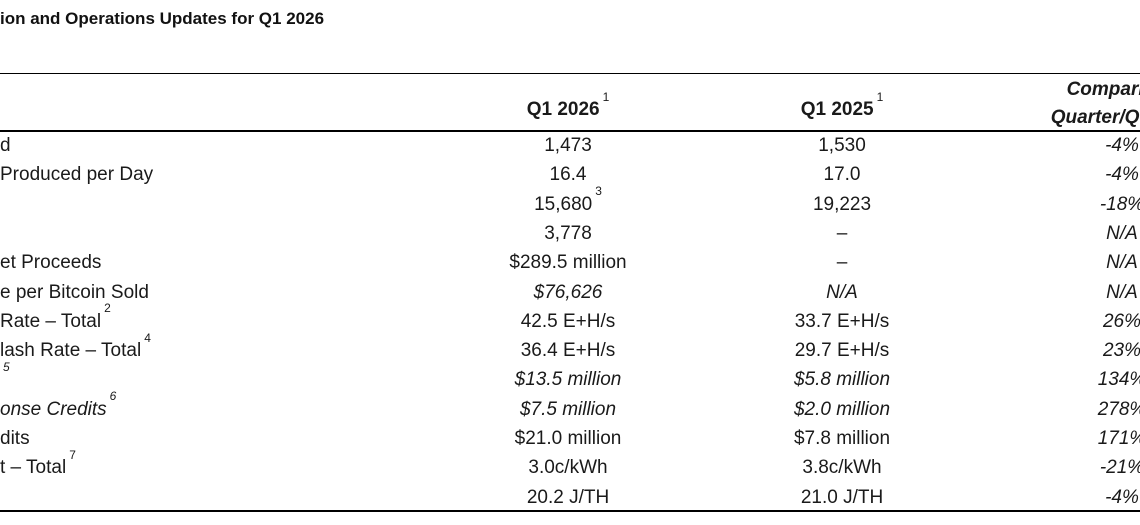 Image resolution: width=1140 pixels, height=525 pixels. What do you see at coordinates (842, 145) in the screenshot?
I see `value-q1-2025: 1,530` at bounding box center [842, 145].